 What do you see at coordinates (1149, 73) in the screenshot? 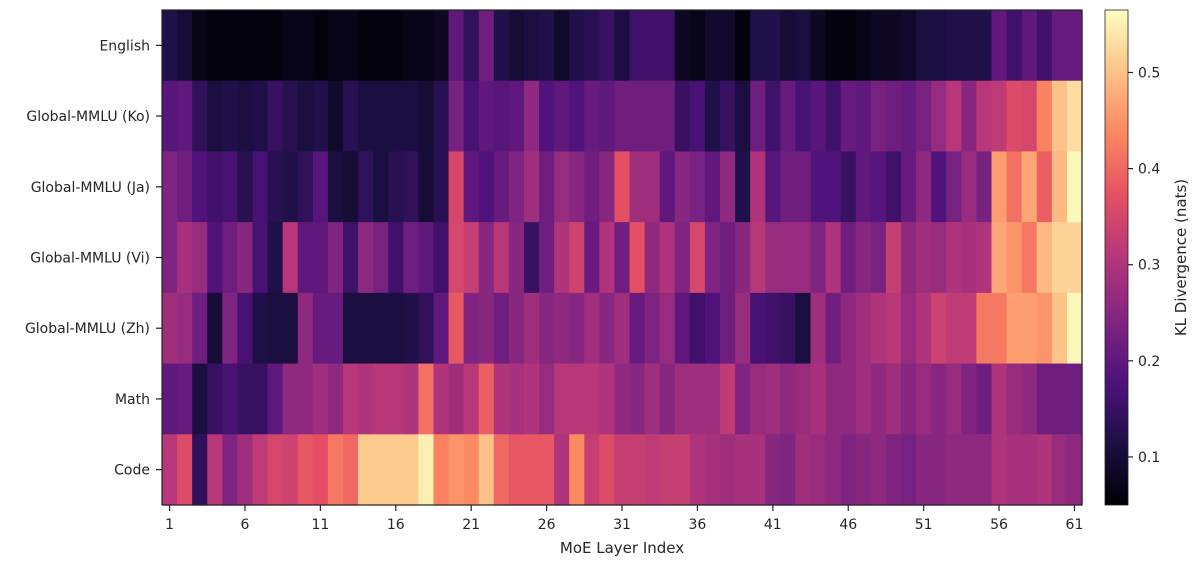
I see `colorbar-tick-label: 0.5` at bounding box center [1149, 73].